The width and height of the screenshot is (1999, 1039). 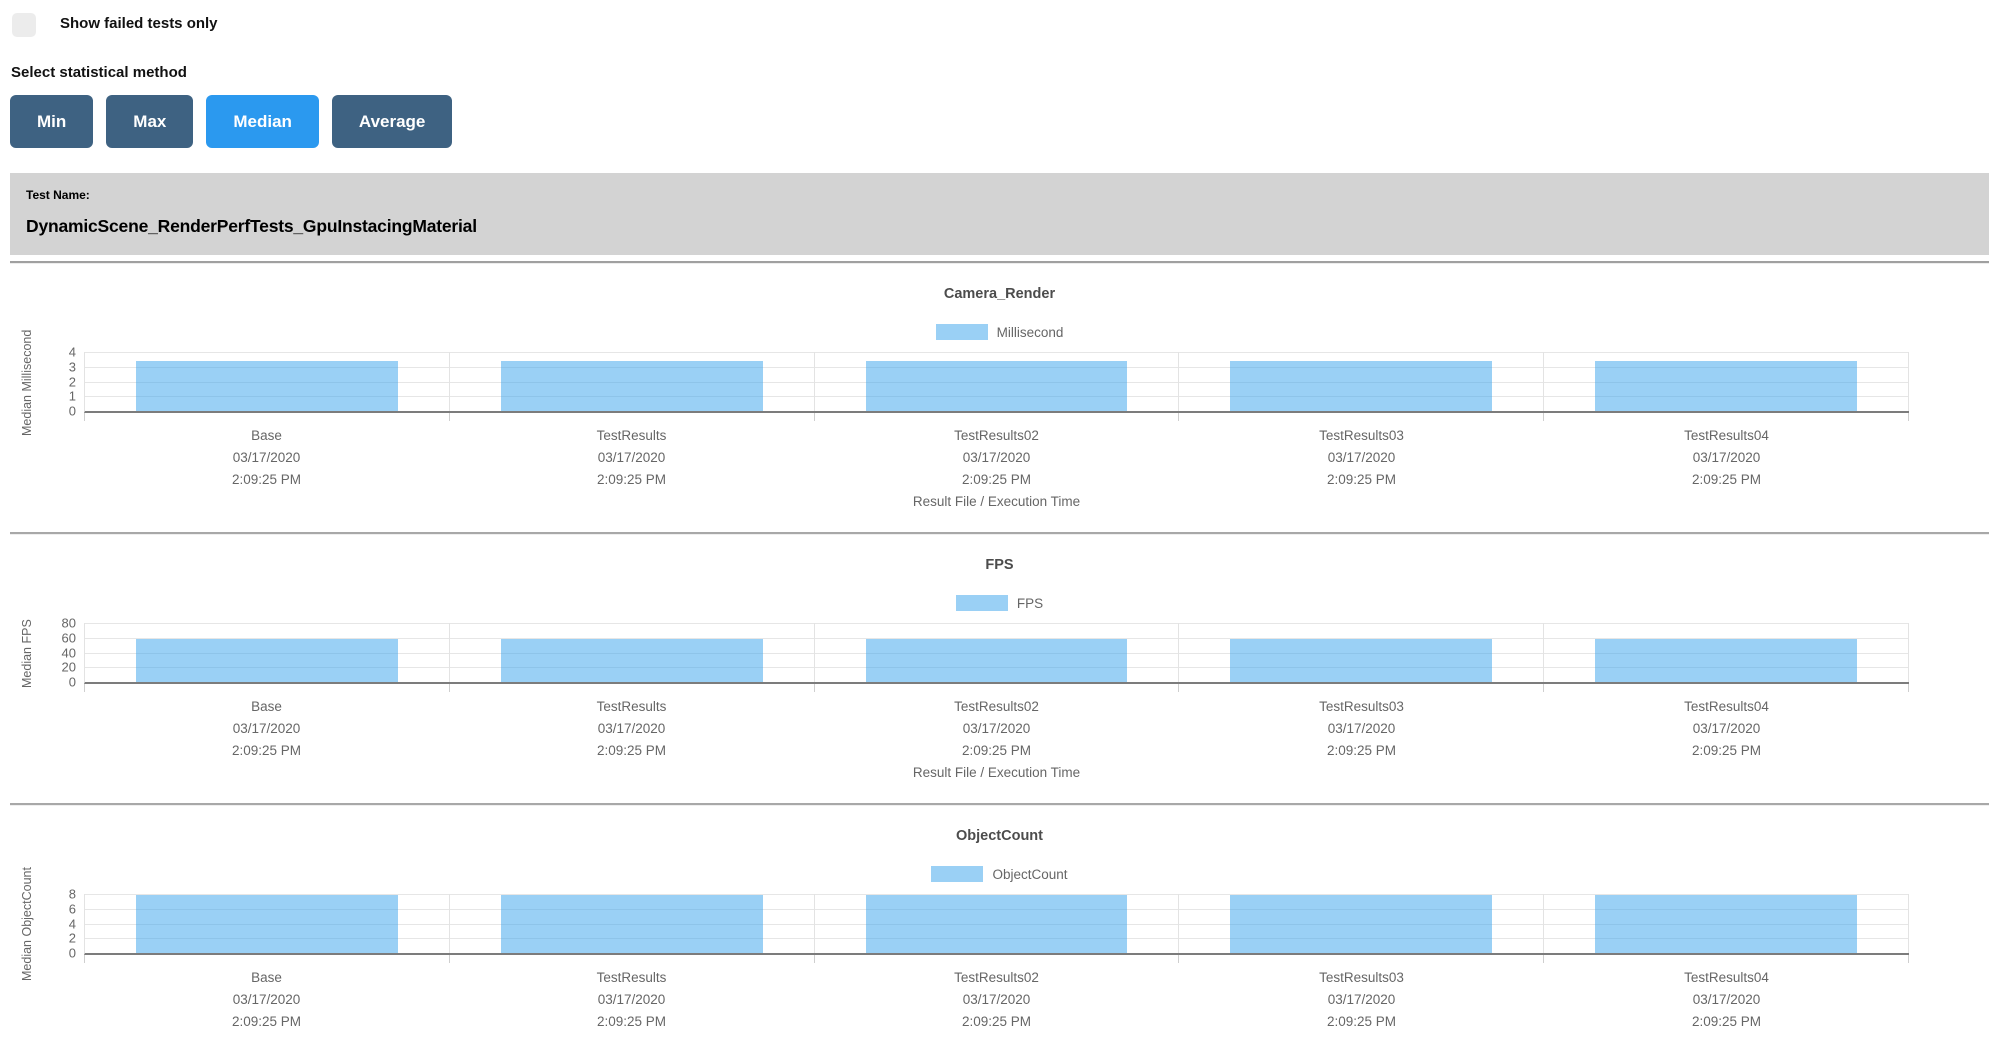 I want to click on show-failed-checkbox, so click(x=24, y=25).